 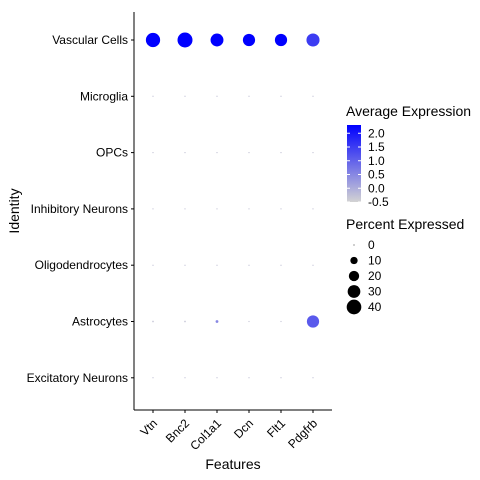 What do you see at coordinates (104, 96) in the screenshot?
I see `y-tick-label: Microglia` at bounding box center [104, 96].